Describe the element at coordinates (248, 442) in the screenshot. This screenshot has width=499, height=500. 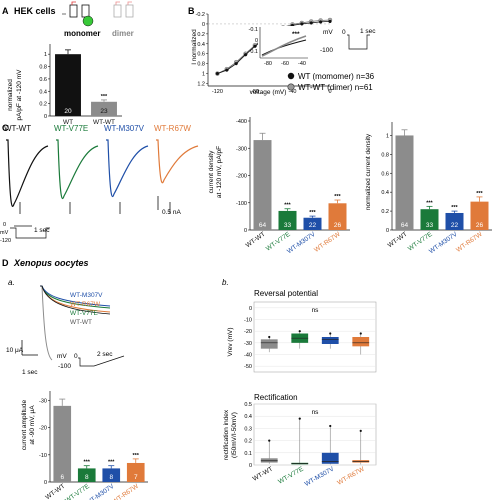
I see `rect-ytick-label: 0.2` at that location.